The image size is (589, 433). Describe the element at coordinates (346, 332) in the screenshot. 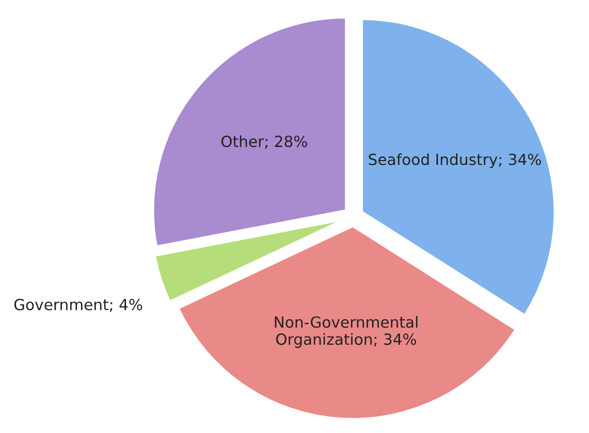

I see `slice-label: Non-Governmental Organization; 34%` at that location.